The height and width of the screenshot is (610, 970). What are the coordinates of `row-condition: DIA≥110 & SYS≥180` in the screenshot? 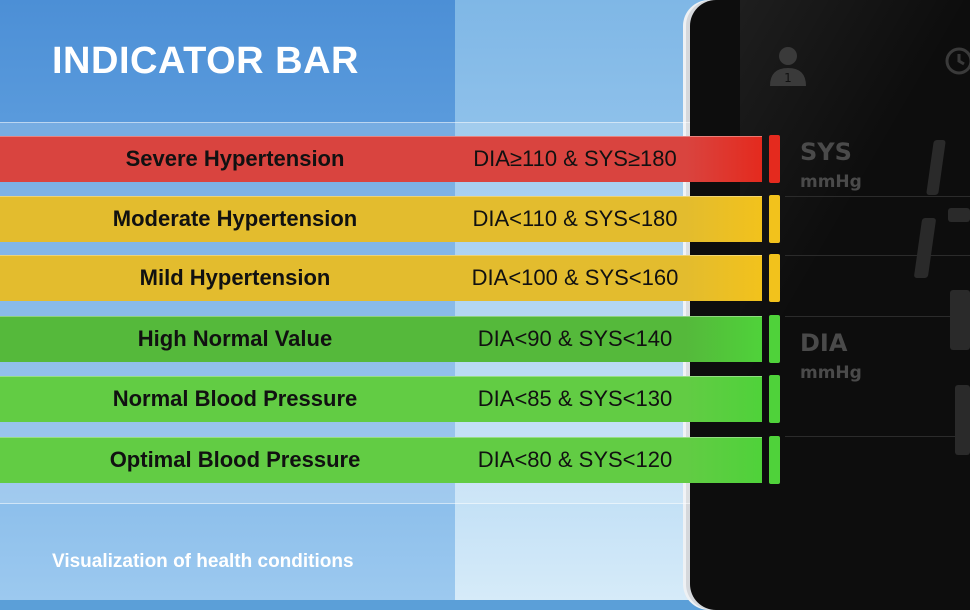 It's located at (575, 158).